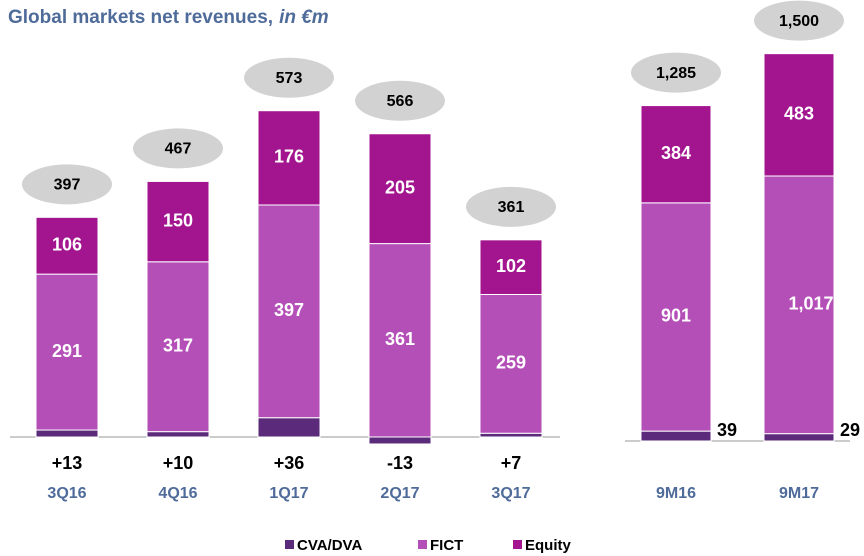 The height and width of the screenshot is (556, 864). I want to click on segment-label: 205, so click(400, 187).